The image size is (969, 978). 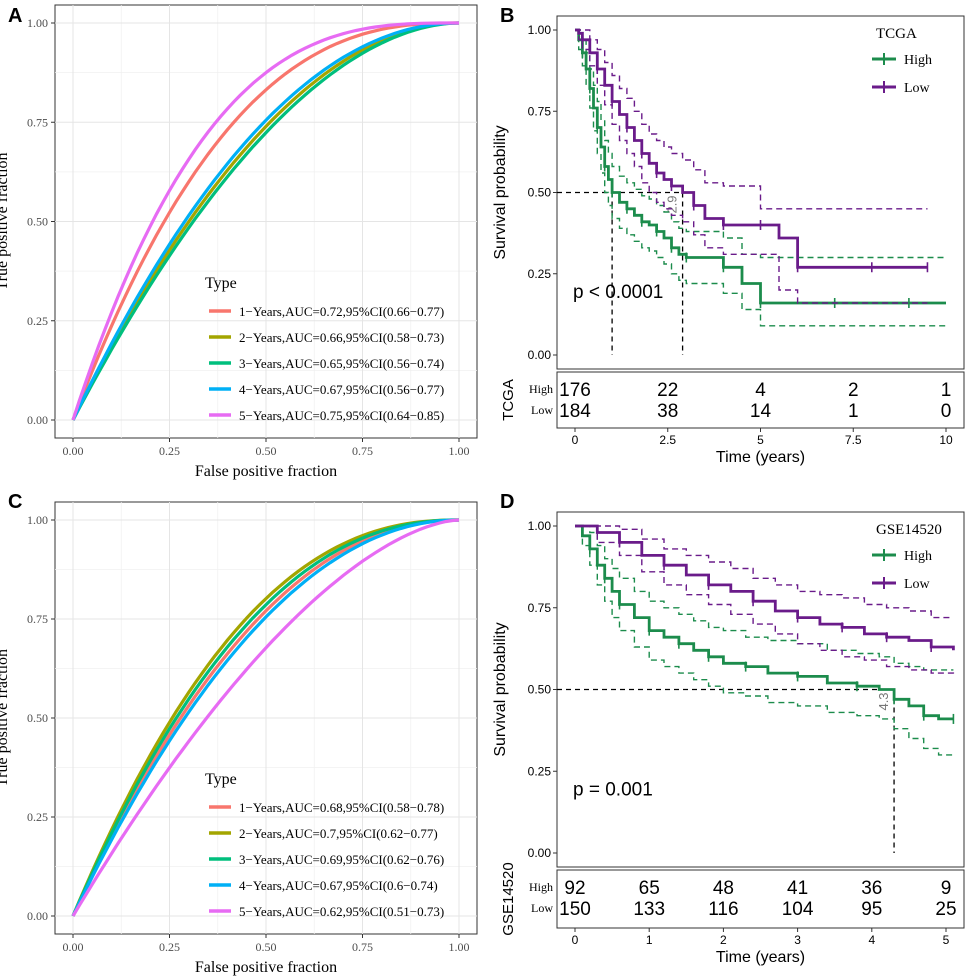 What do you see at coordinates (541, 887) in the screenshot?
I see `risk-row-label: High` at bounding box center [541, 887].